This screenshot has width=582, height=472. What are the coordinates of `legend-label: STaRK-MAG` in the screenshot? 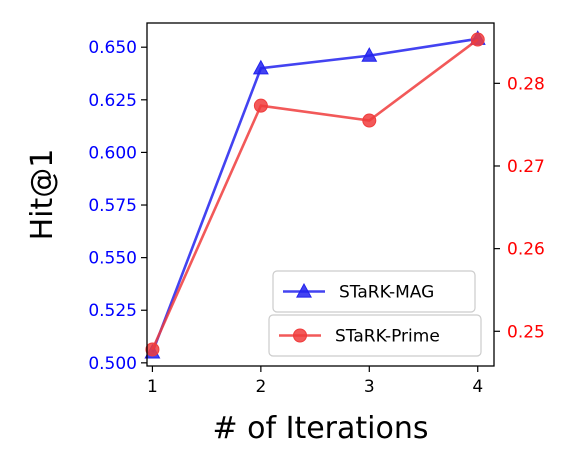 It's located at (386, 293).